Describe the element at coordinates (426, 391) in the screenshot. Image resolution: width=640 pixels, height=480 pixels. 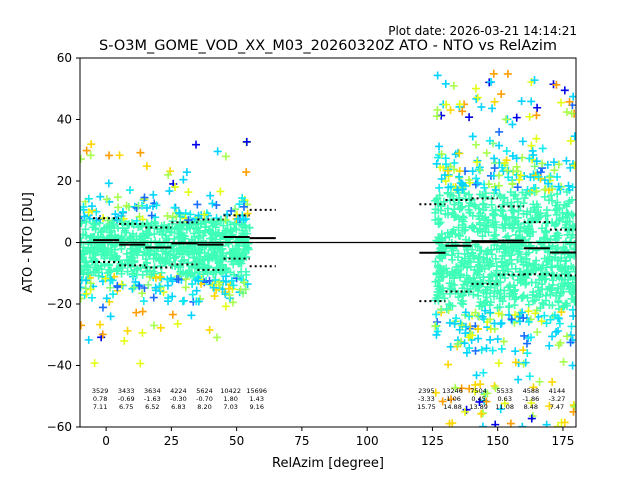
I see `bin-count-label: 2395` at that location.